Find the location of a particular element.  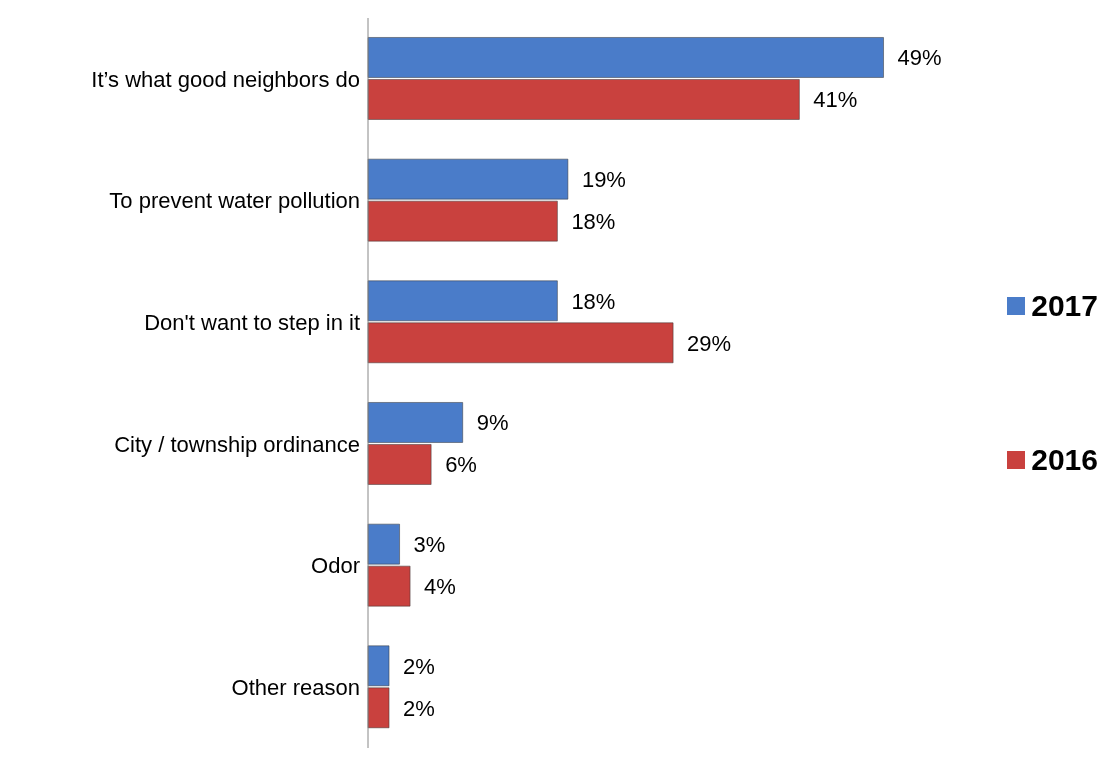

y-tick-label: It’s what good neighbors do is located at coordinates (225, 79).